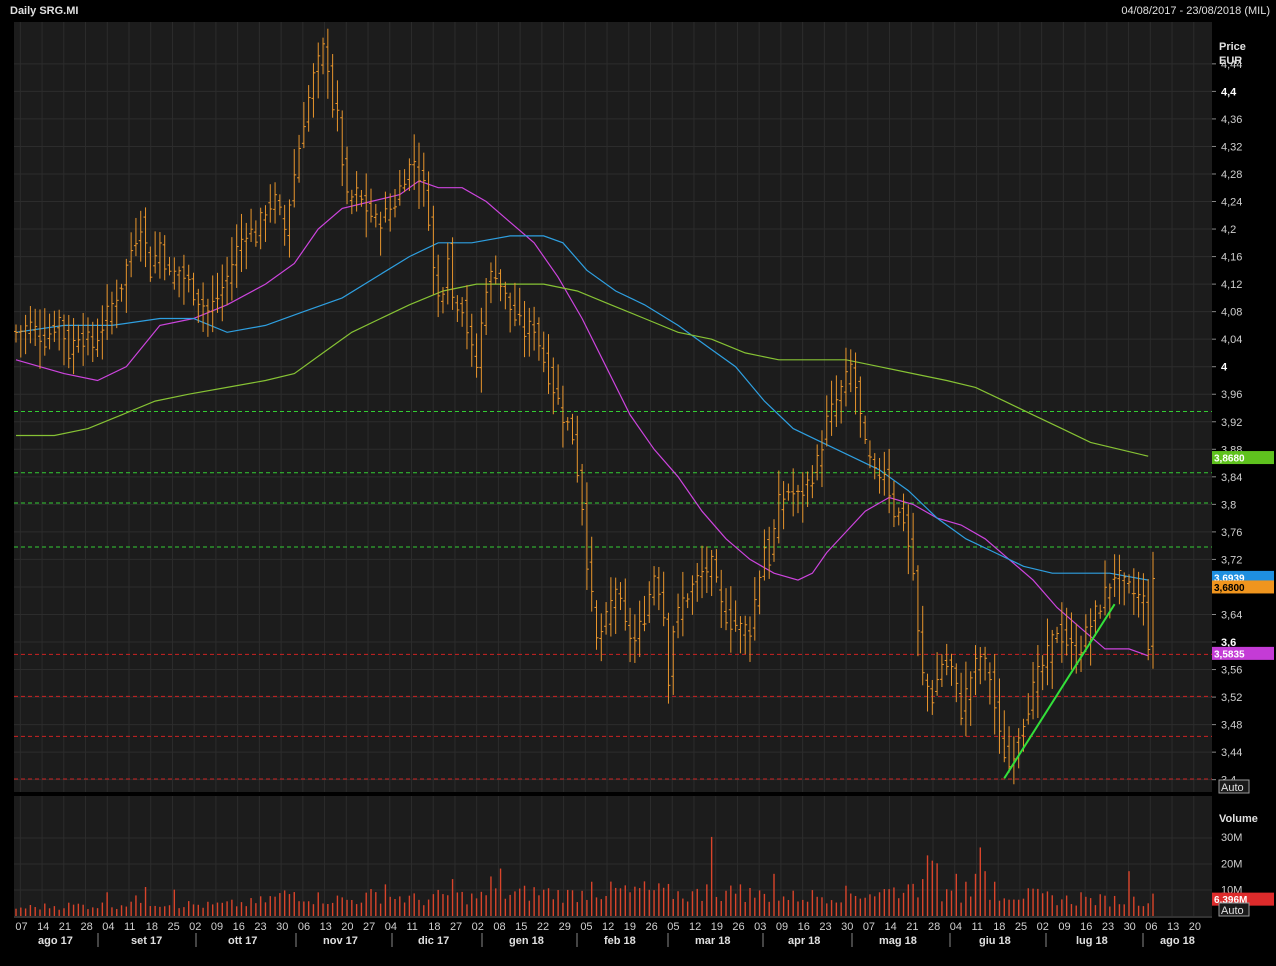  What do you see at coordinates (1224, 368) in the screenshot?
I see `price-tick-label: 4` at bounding box center [1224, 368].